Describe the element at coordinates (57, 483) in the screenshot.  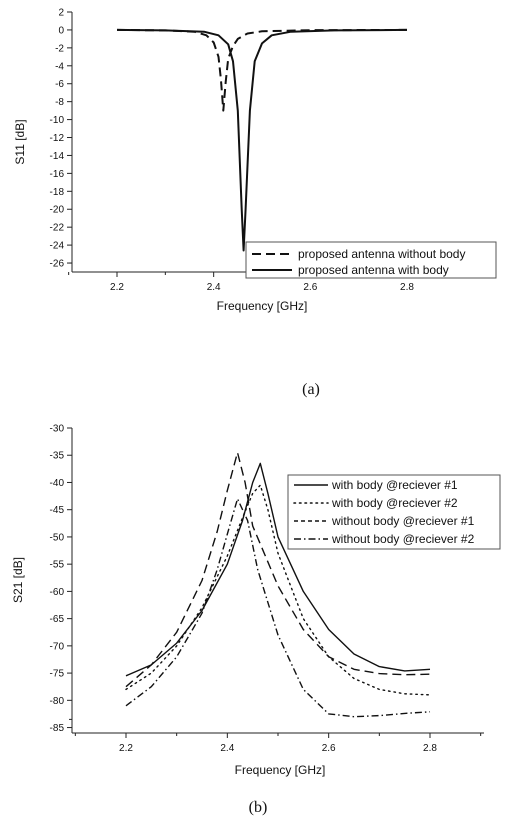
I see `y-tick-label: -40` at that location.